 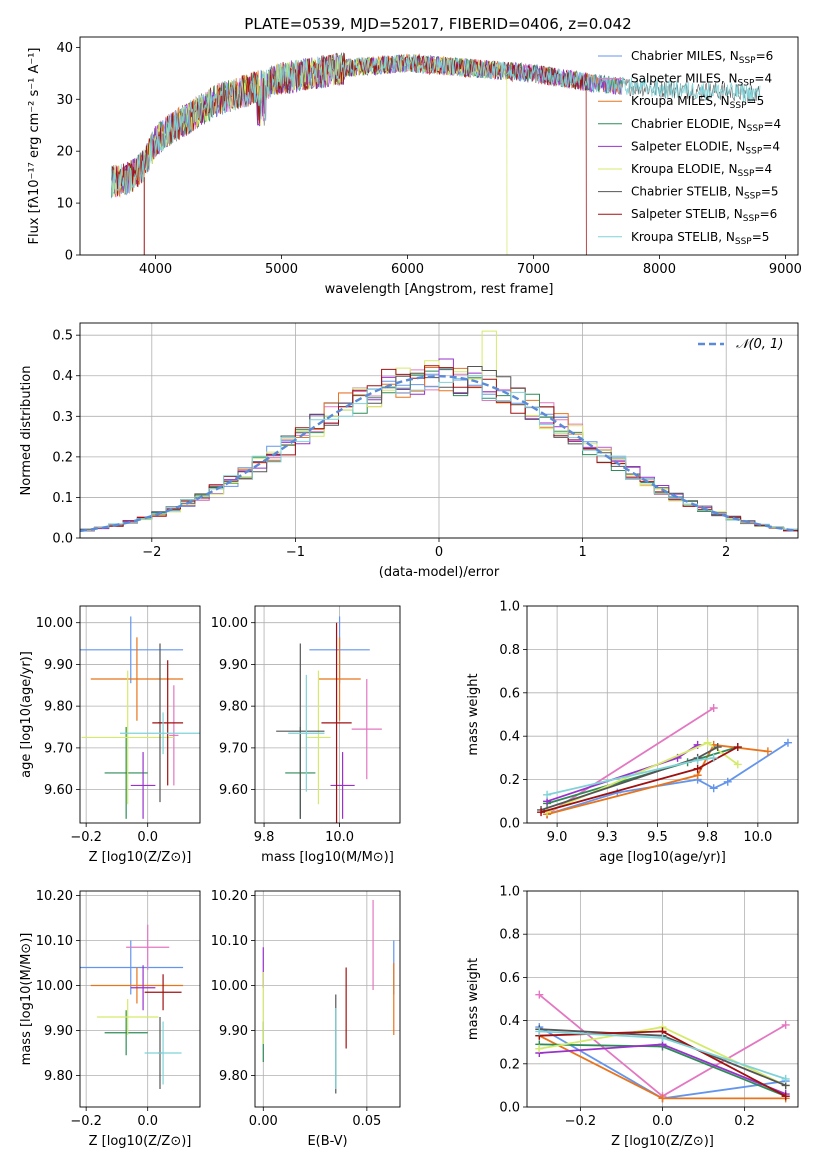 What do you see at coordinates (705, 147) in the screenshot?
I see `legend-label: Salpeter ELODIE, NSSP=4` at bounding box center [705, 147].